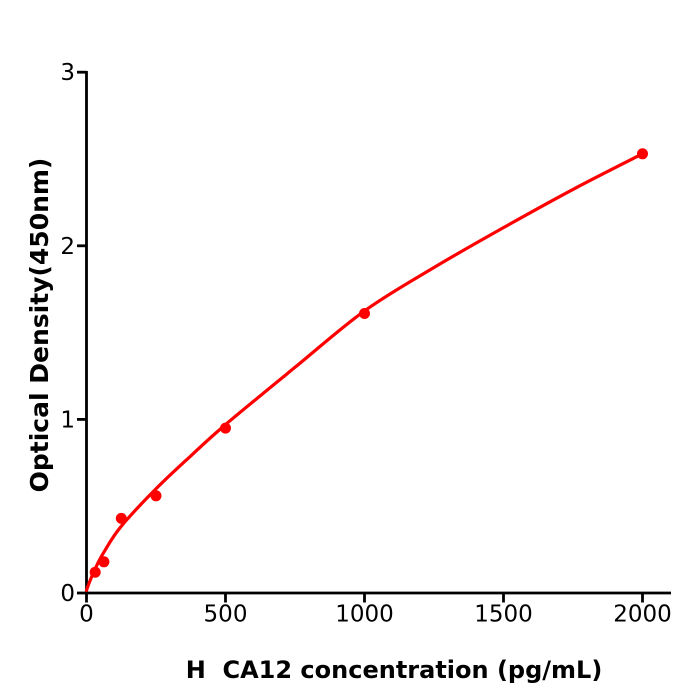 Image resolution: width=700 pixels, height=700 pixels. Describe the element at coordinates (67, 73) in the screenshot. I see `y-tick-label: 3` at that location.